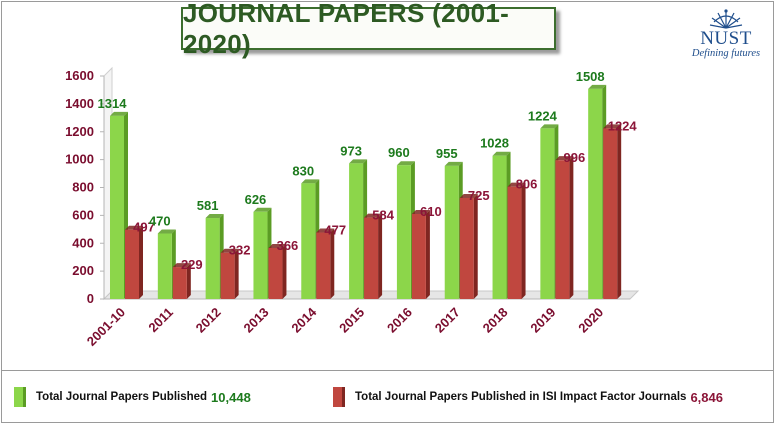 The image size is (777, 426). Describe the element at coordinates (310, 181) in the screenshot. I see `bar-total-2014-top` at that location.